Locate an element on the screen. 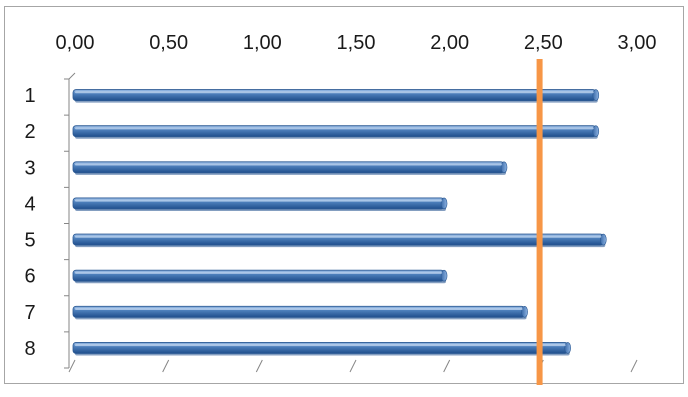 The image size is (688, 397). x-tick-label: 2,00 is located at coordinates (449, 43).